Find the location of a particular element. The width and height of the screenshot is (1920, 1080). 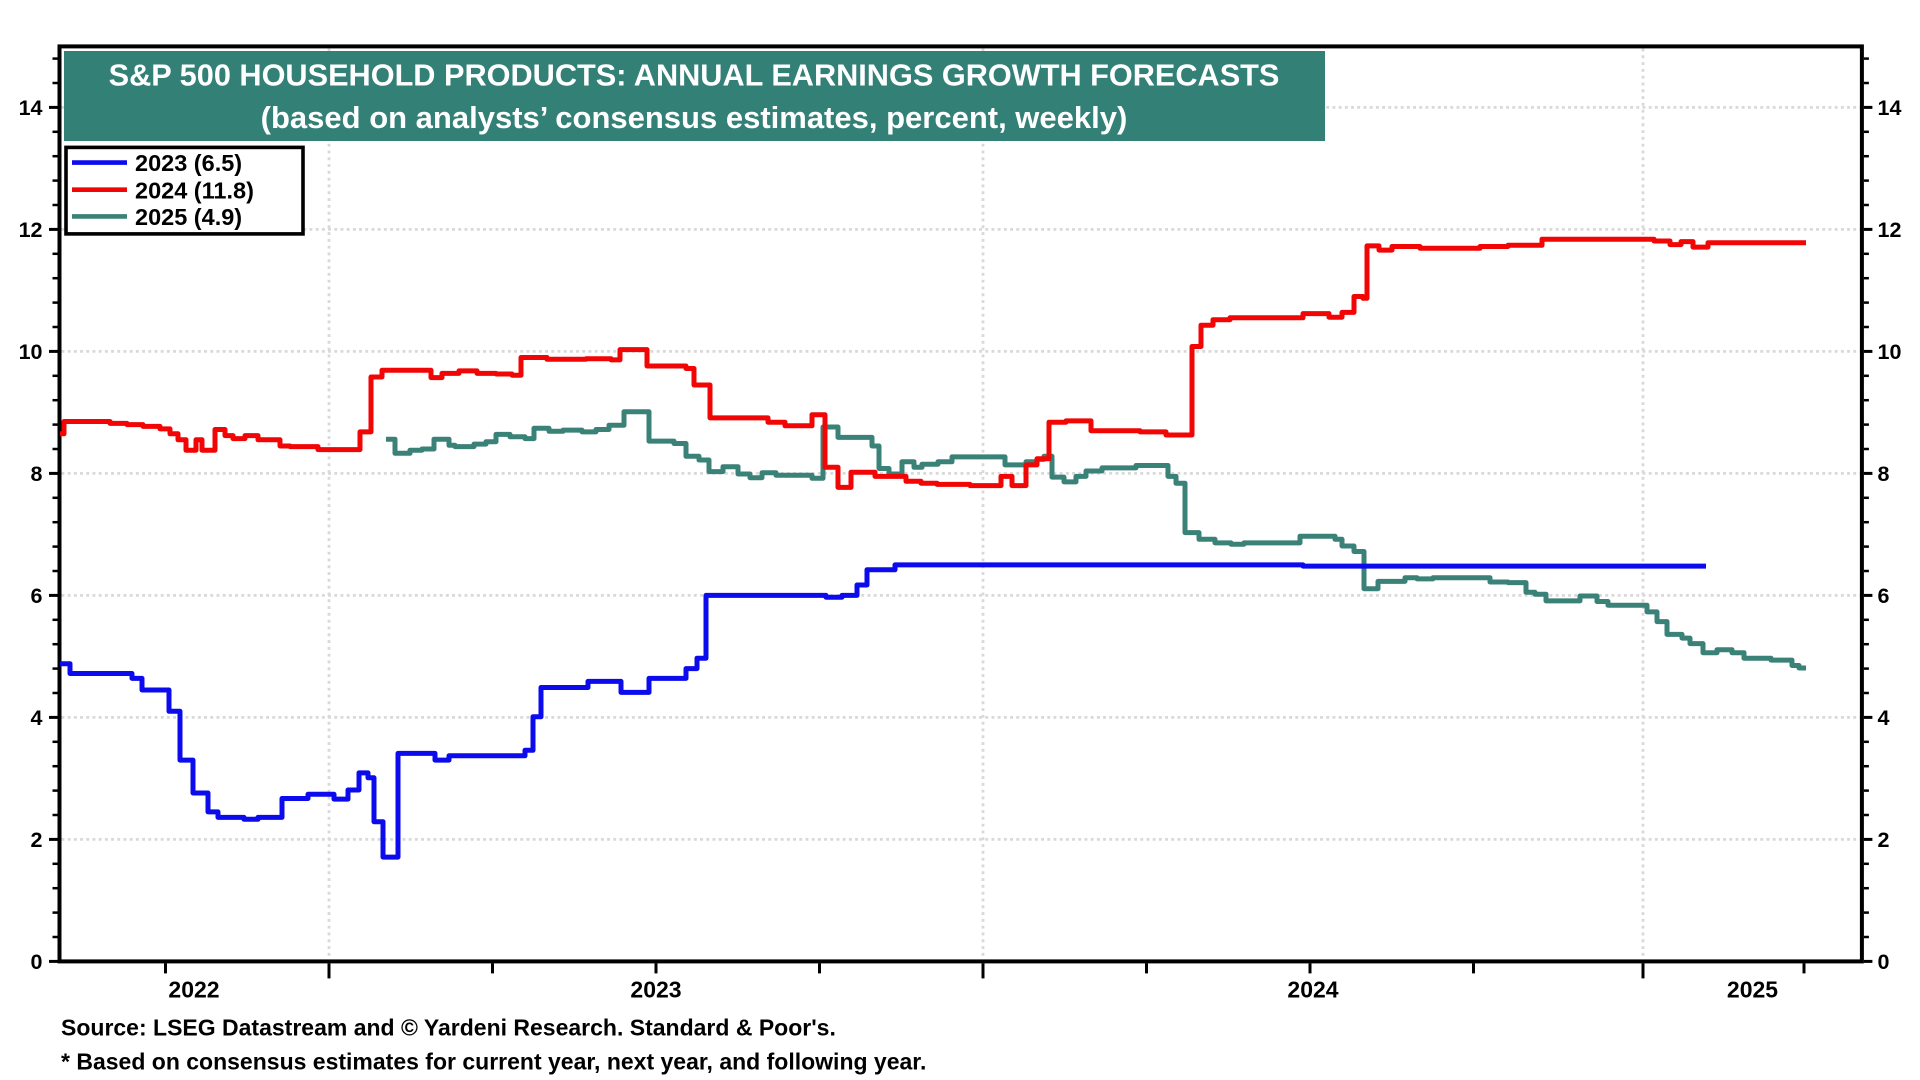

svg-text: 2023 is located at coordinates (655, 990).